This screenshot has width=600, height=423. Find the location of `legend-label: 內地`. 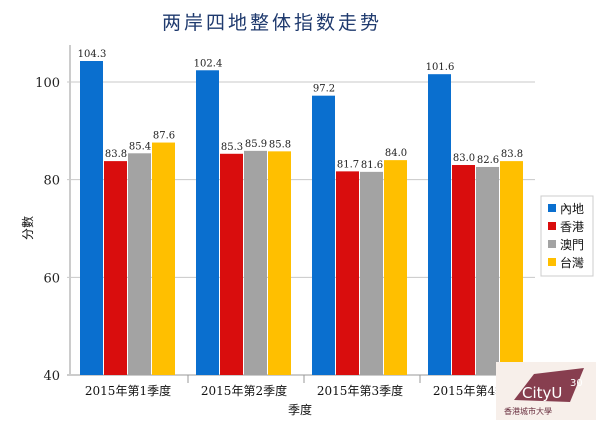

legend-label: 內地 is located at coordinates (572, 209).